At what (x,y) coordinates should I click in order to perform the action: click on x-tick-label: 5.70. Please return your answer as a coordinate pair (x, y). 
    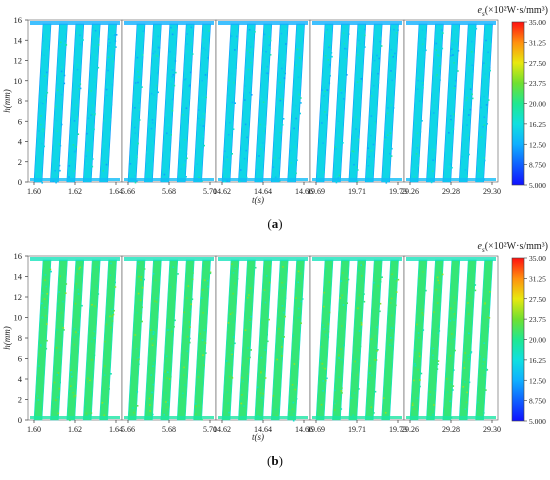
    Looking at the image, I should click on (210, 429).